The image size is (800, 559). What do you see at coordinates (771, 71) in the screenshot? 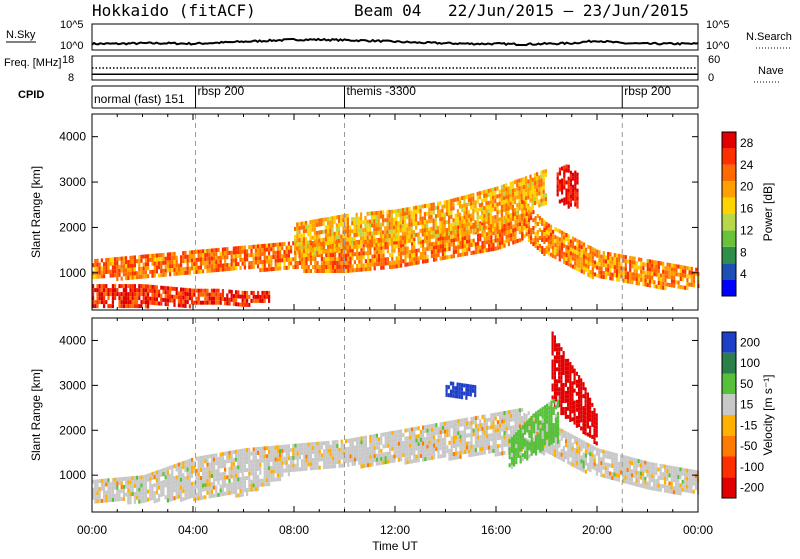
I see `nave-ylabel: Nave` at bounding box center [771, 71].